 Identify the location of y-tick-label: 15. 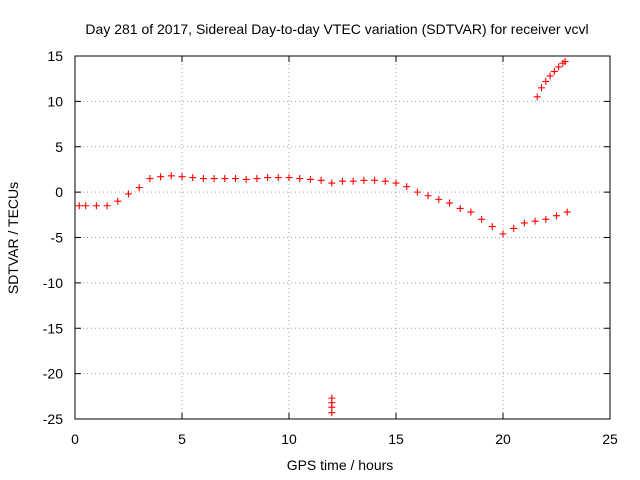
(55, 56).